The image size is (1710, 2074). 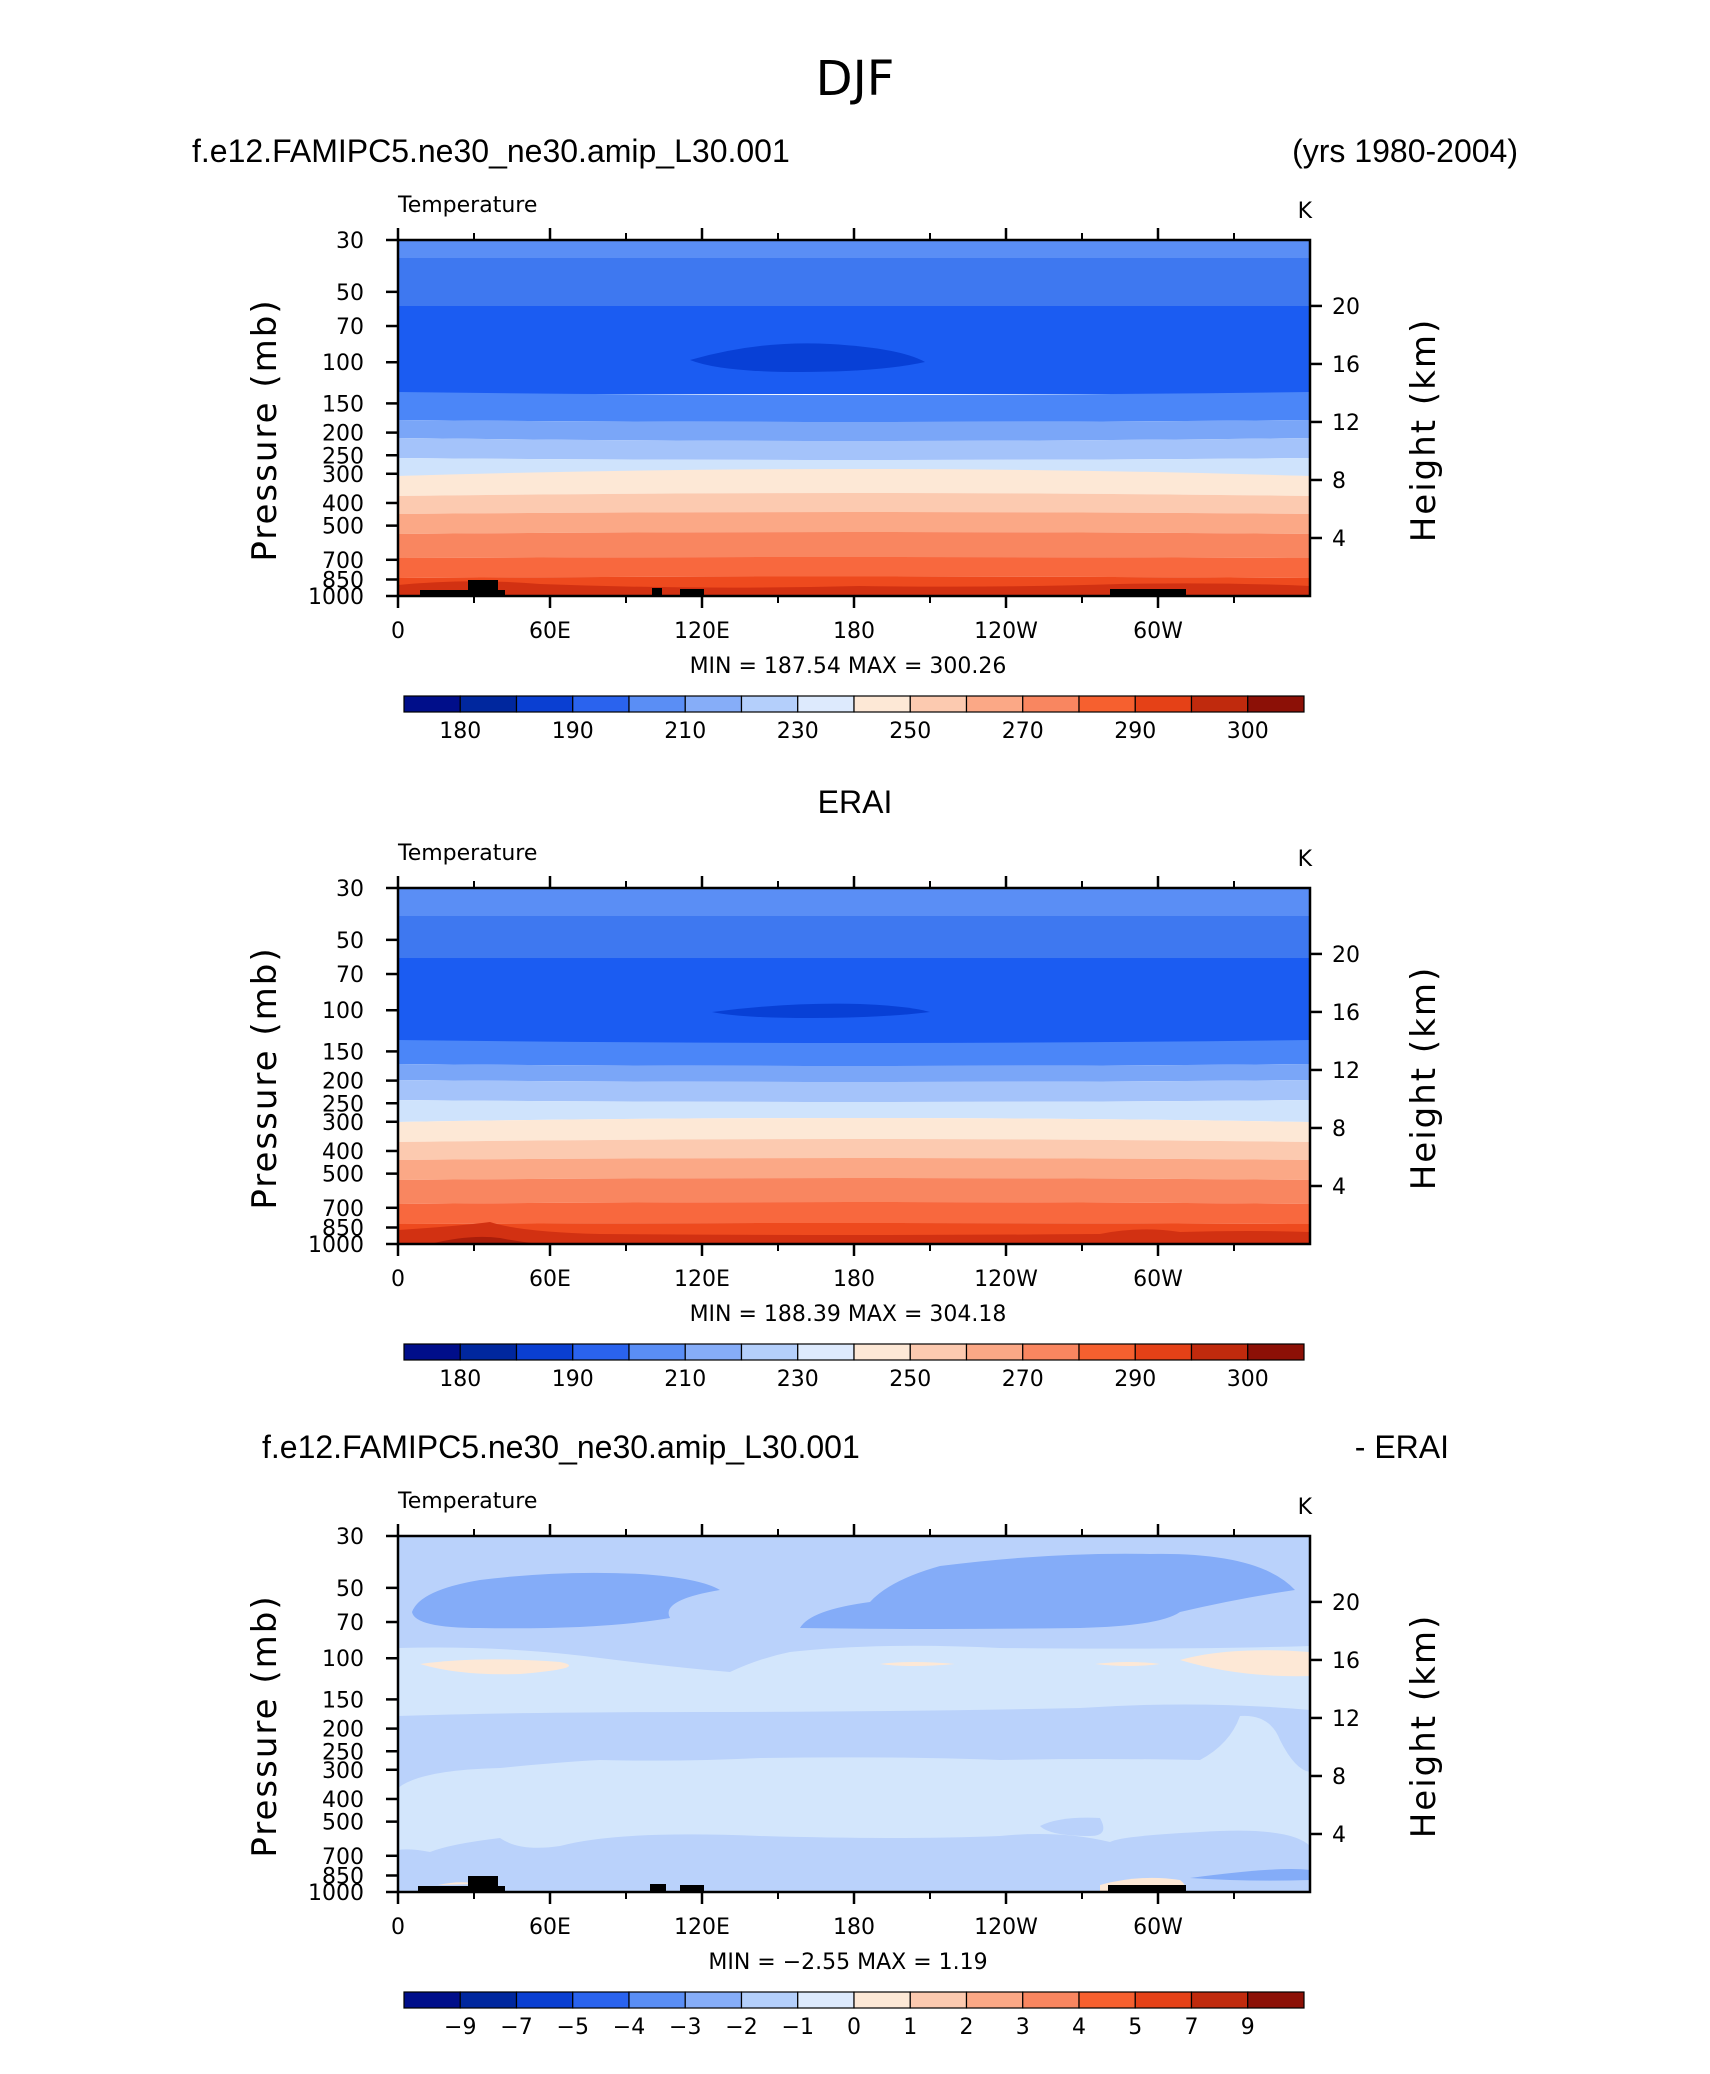 What do you see at coordinates (343, 1229) in the screenshot?
I see `y-tick-label: 850` at bounding box center [343, 1229].